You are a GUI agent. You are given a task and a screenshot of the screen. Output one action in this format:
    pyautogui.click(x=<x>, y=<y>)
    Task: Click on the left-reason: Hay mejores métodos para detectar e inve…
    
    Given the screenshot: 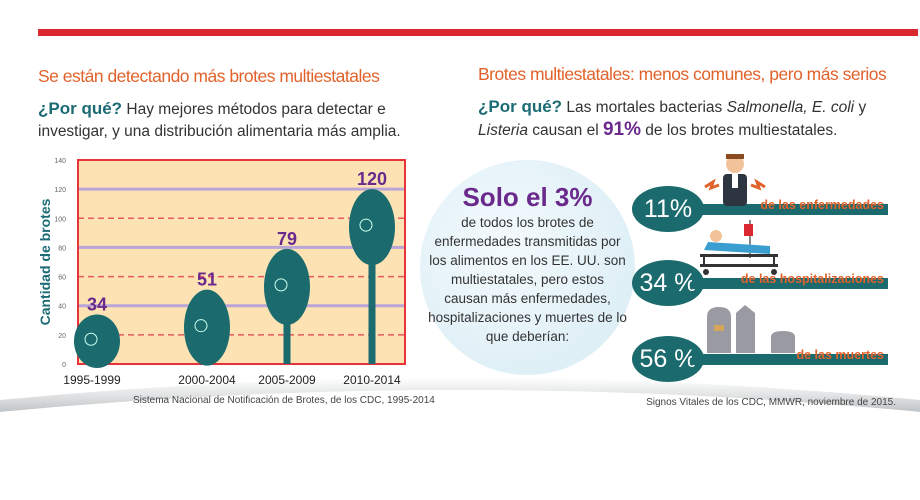 What is the action you would take?
    pyautogui.click(x=219, y=120)
    